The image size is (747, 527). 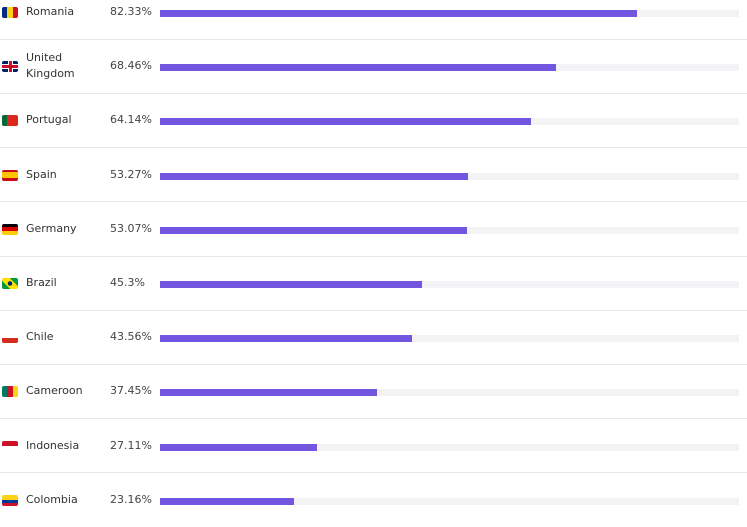 I want to click on country-row: Spain 53.27%, so click(x=373, y=175).